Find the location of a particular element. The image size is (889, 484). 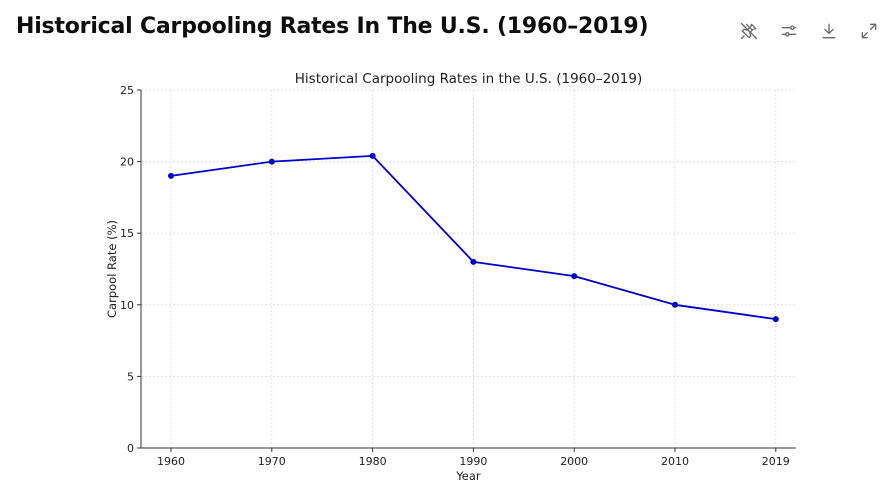

y-tick-label: 20 is located at coordinates (127, 162).